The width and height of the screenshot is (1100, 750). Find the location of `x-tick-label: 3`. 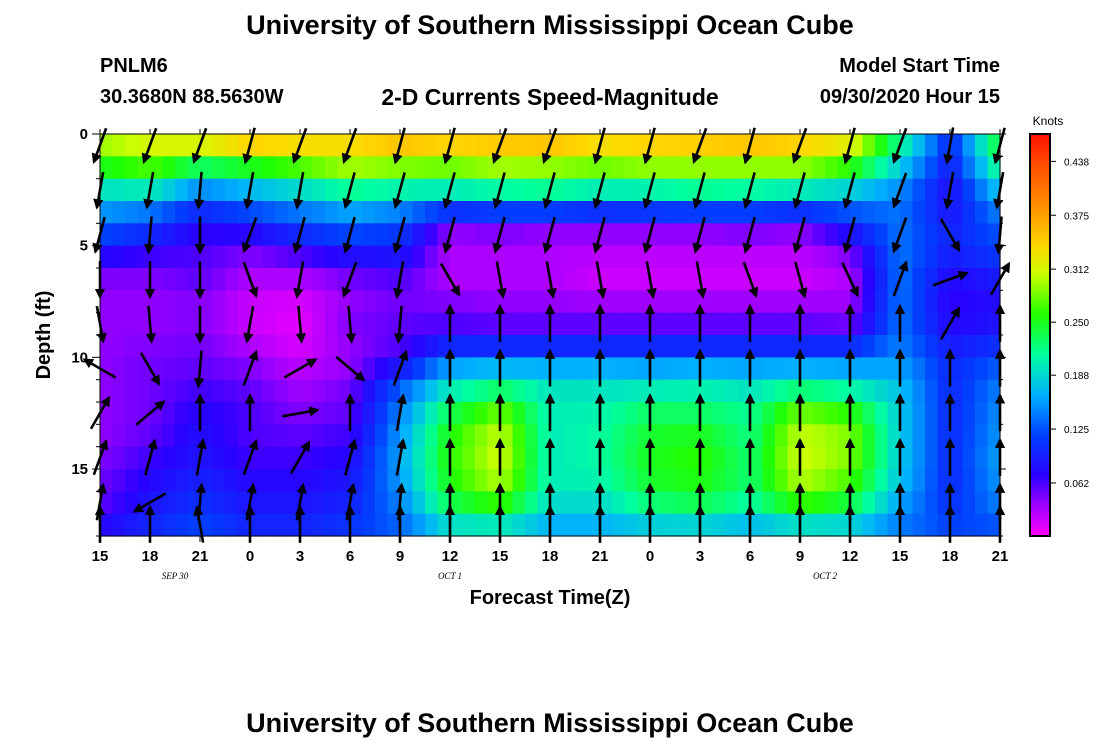

x-tick-label: 3 is located at coordinates (300, 556).